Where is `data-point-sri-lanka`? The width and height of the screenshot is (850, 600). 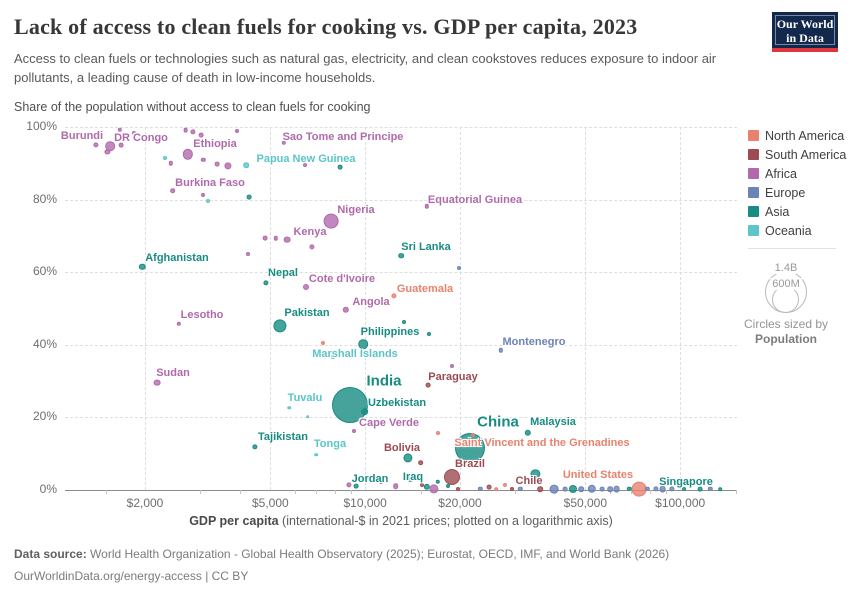
data-point-sri-lanka is located at coordinates (401, 256).